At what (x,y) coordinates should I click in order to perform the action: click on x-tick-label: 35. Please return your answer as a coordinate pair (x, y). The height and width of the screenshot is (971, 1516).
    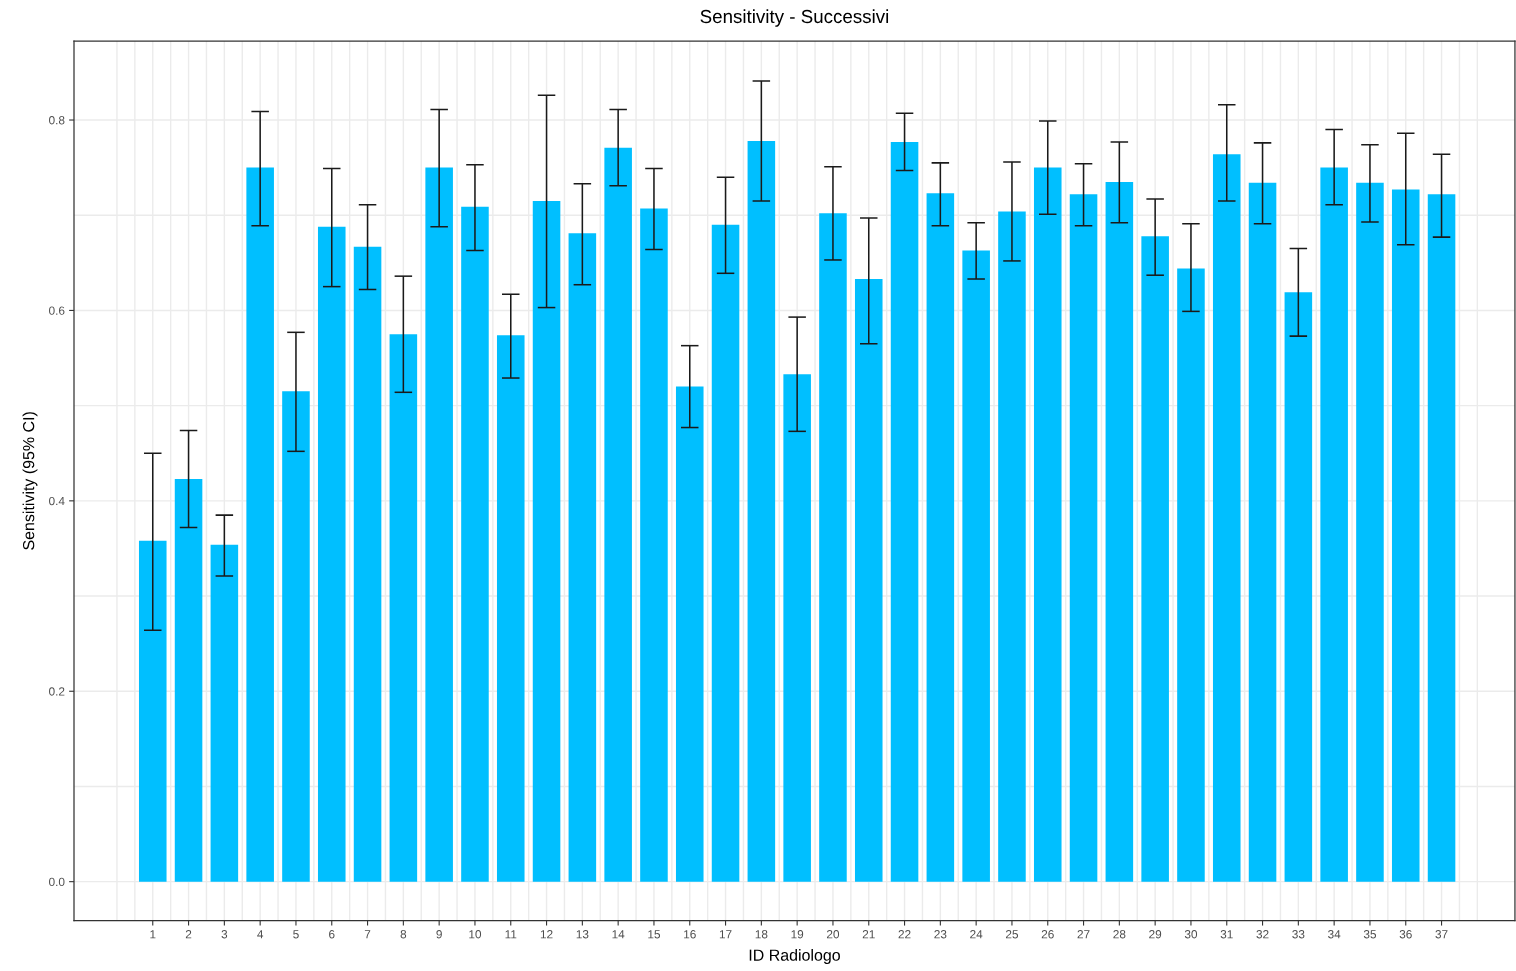
    Looking at the image, I should click on (1370, 934).